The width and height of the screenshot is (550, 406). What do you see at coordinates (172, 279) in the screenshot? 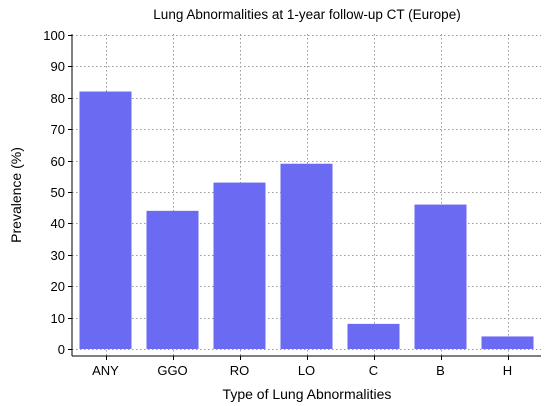
I see `bar-ggo` at bounding box center [172, 279].